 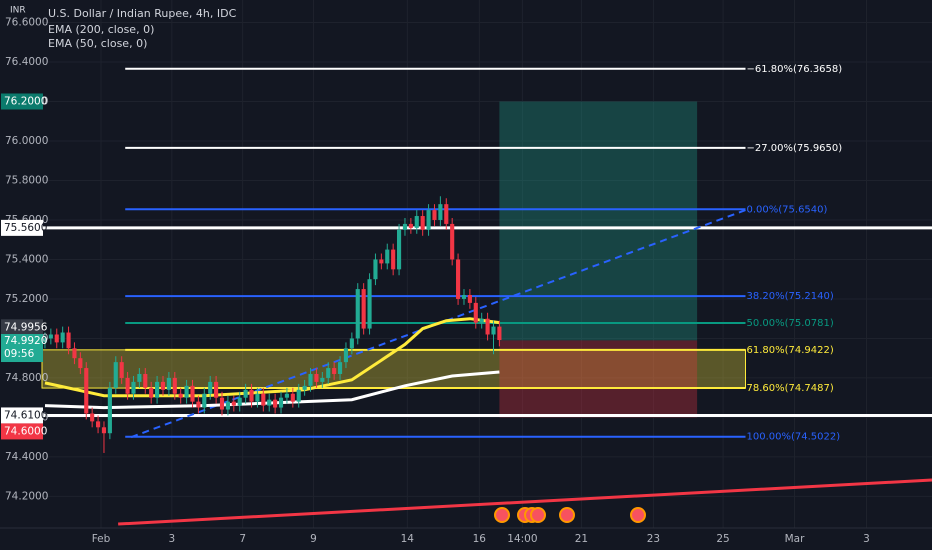 I want to click on price-badge-label: 74.6000, so click(x=25, y=431).